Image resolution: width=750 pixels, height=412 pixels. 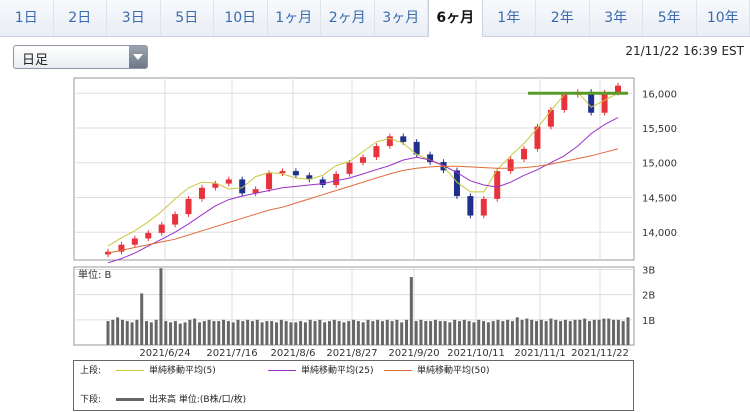 I want to click on volume-unit-label: 単位: B, so click(x=95, y=274).